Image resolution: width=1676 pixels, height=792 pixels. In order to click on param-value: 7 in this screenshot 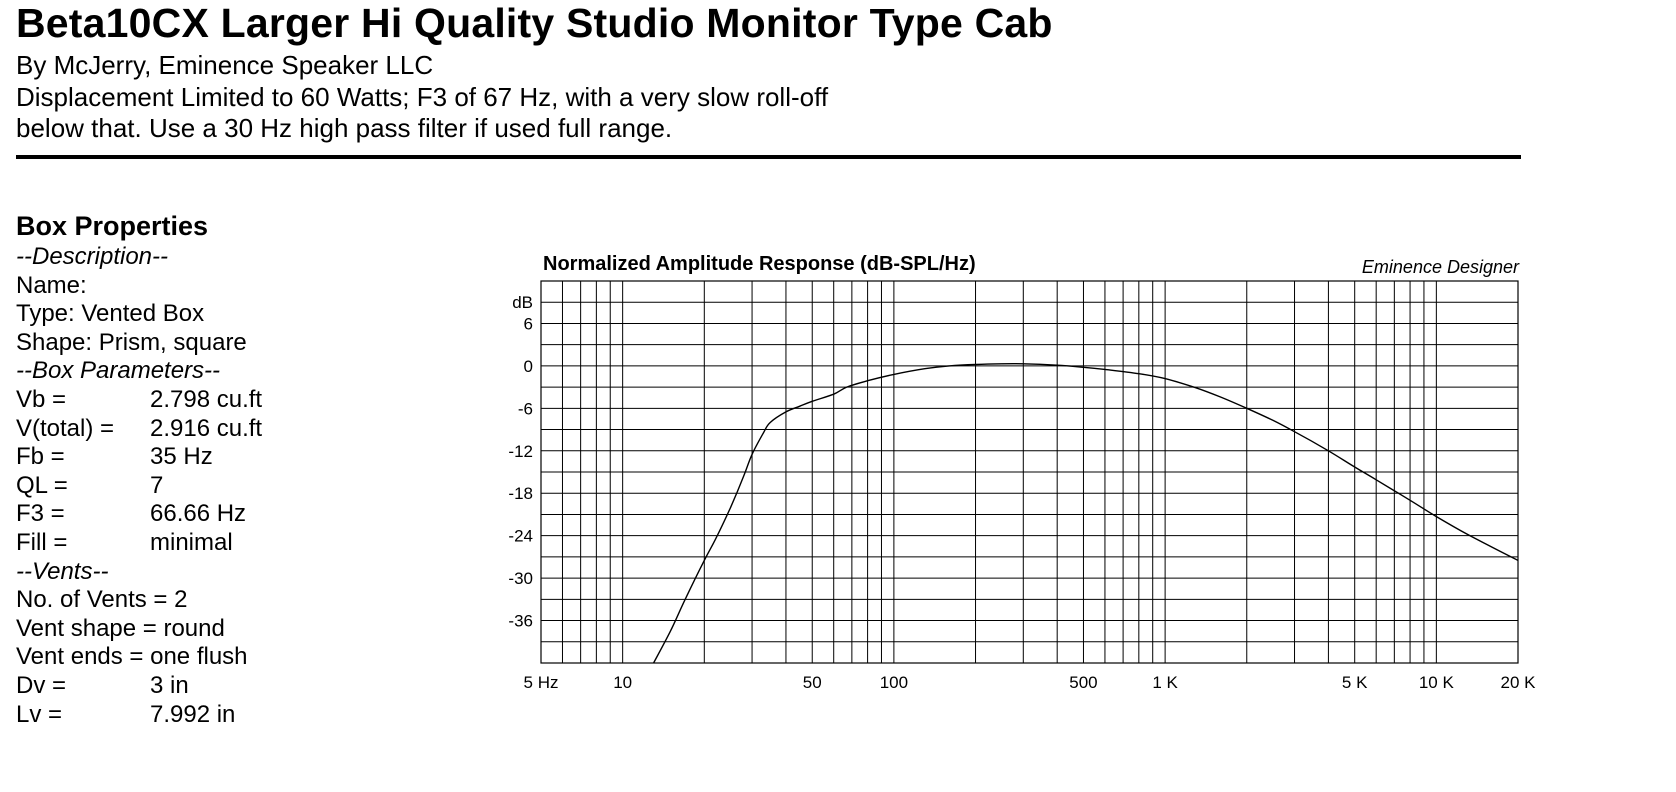, I will do `click(157, 485)`.